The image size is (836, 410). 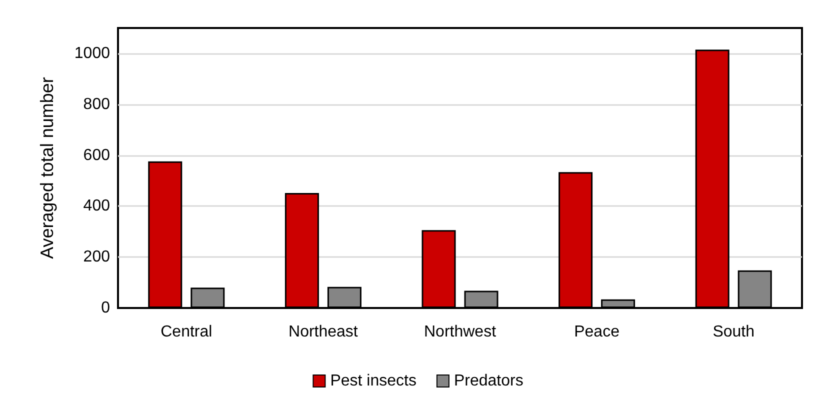 I want to click on y-tick-label: 400, so click(x=96, y=206).